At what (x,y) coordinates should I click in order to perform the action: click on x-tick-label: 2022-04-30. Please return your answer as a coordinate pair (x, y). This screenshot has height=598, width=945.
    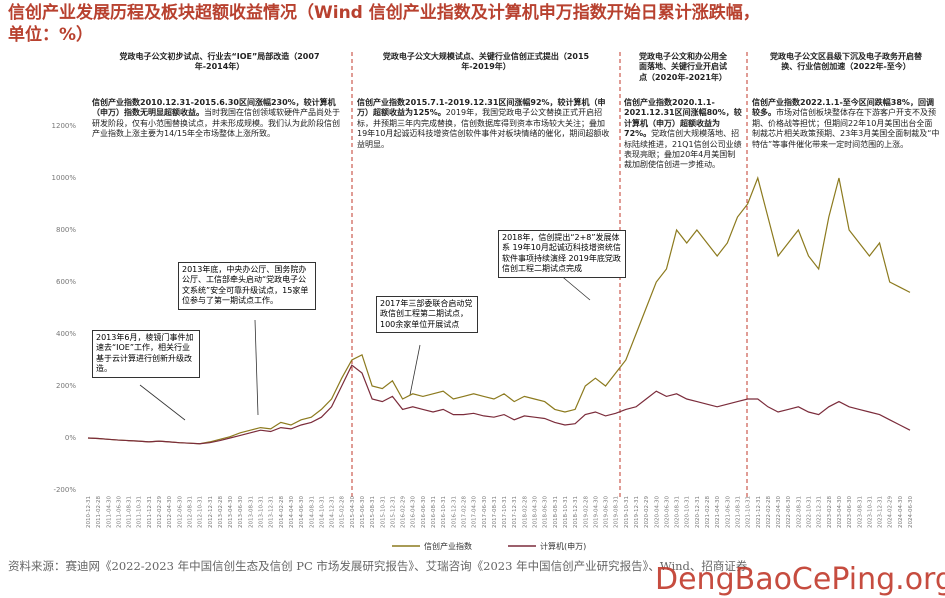
    Looking at the image, I should click on (779, 512).